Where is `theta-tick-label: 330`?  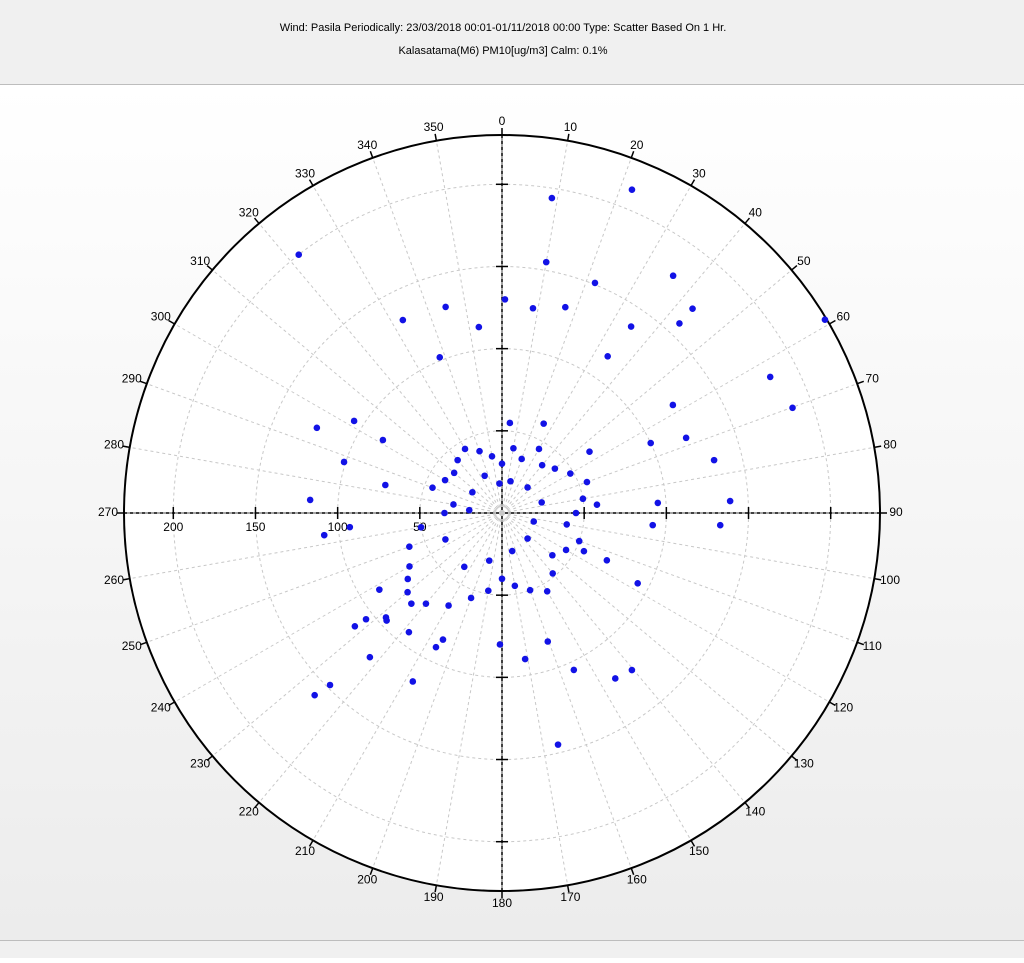
theta-tick-label: 330 is located at coordinates (305, 174).